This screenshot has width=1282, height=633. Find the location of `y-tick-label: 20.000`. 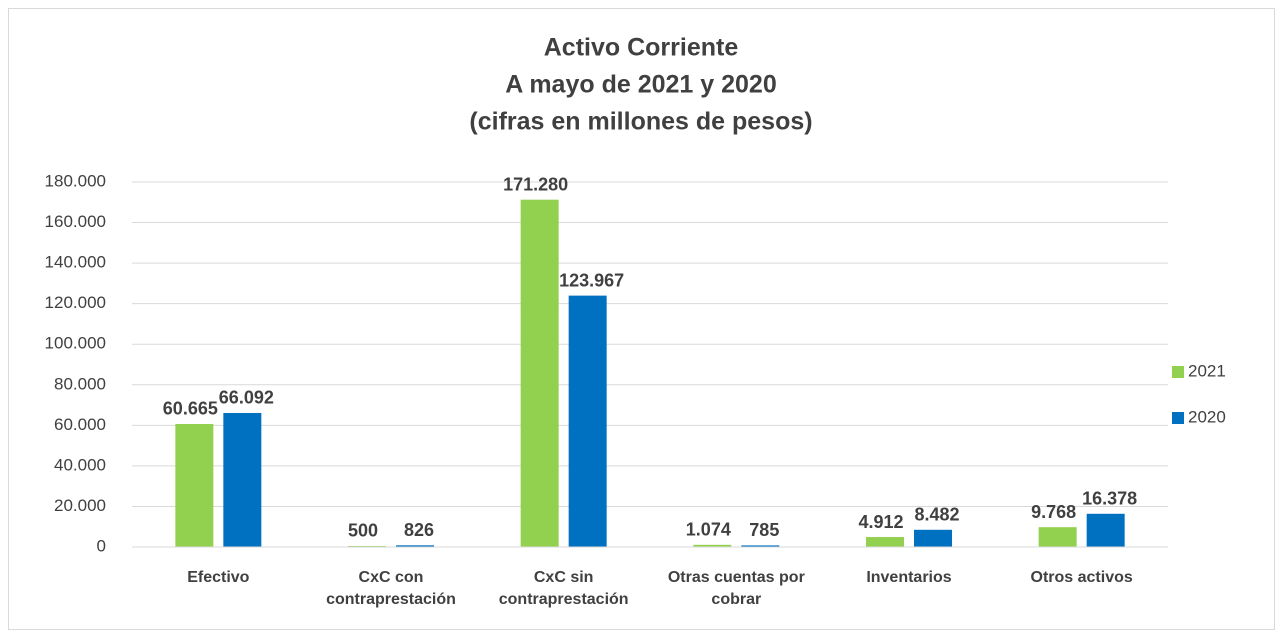

y-tick-label: 20.000 is located at coordinates (80, 505).